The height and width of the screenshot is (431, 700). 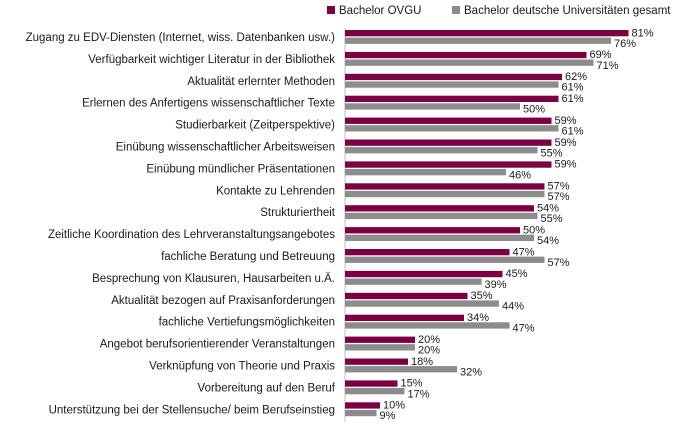 What do you see at coordinates (573, 132) in the screenshot?
I see `value-label-gesamt-studierbarkeit-zeitperspektive: 61%` at bounding box center [573, 132].